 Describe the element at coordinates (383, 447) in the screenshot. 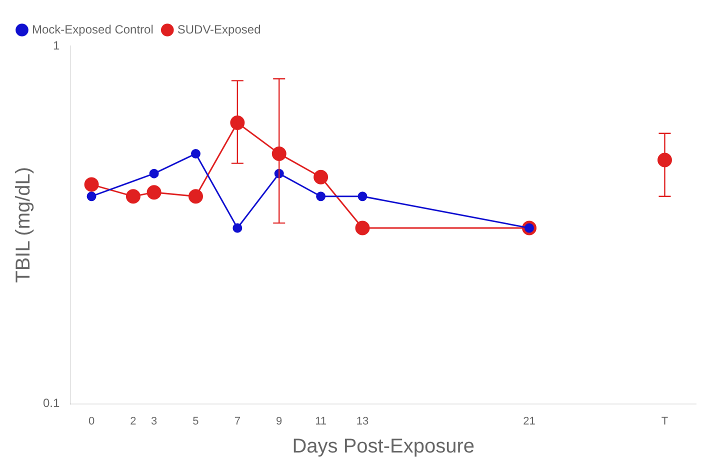

I see `x-axis-title: Days Post-Exposure` at that location.